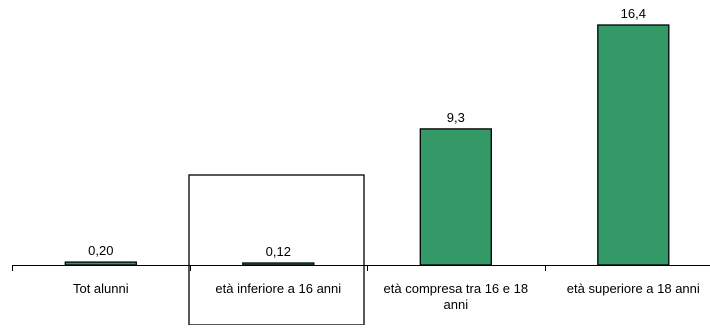  What do you see at coordinates (633, 288) in the screenshot?
I see `category-label-3: età superiore a 18 anni` at bounding box center [633, 288].